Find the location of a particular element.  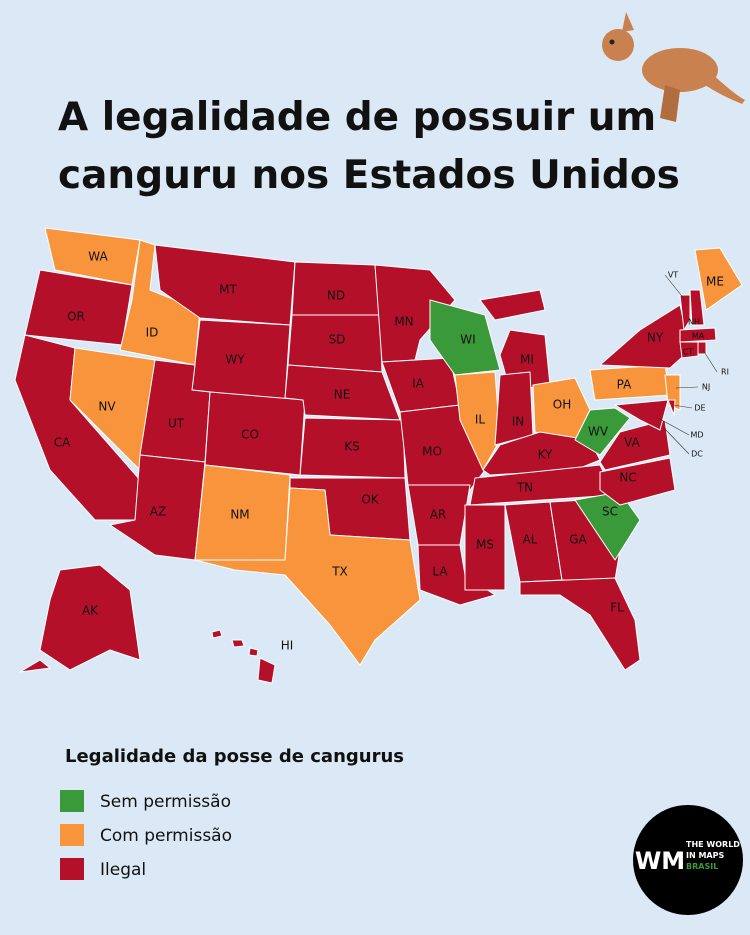

state-label: SC is located at coordinates (610, 512).